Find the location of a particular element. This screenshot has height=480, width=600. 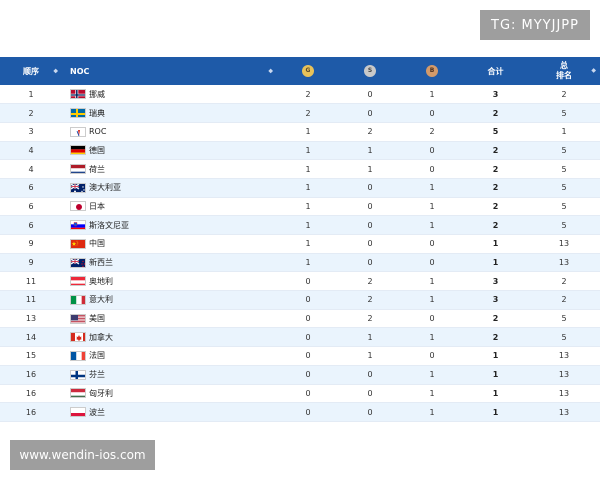

table-row: 9 新西兰 1 0 0 1 13 is located at coordinates (300, 262).